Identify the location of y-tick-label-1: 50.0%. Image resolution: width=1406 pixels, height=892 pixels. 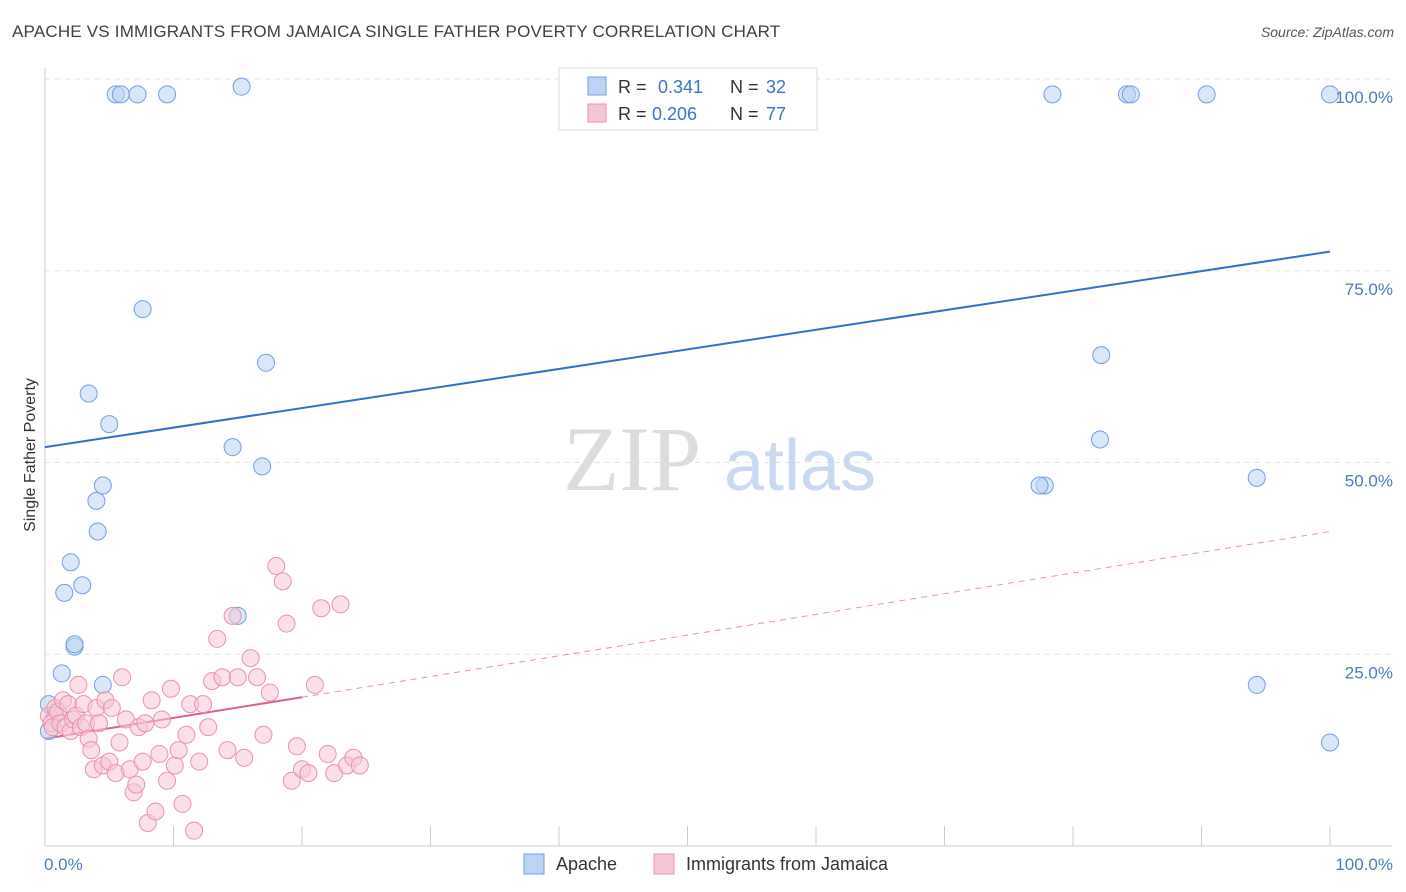
(1369, 481).